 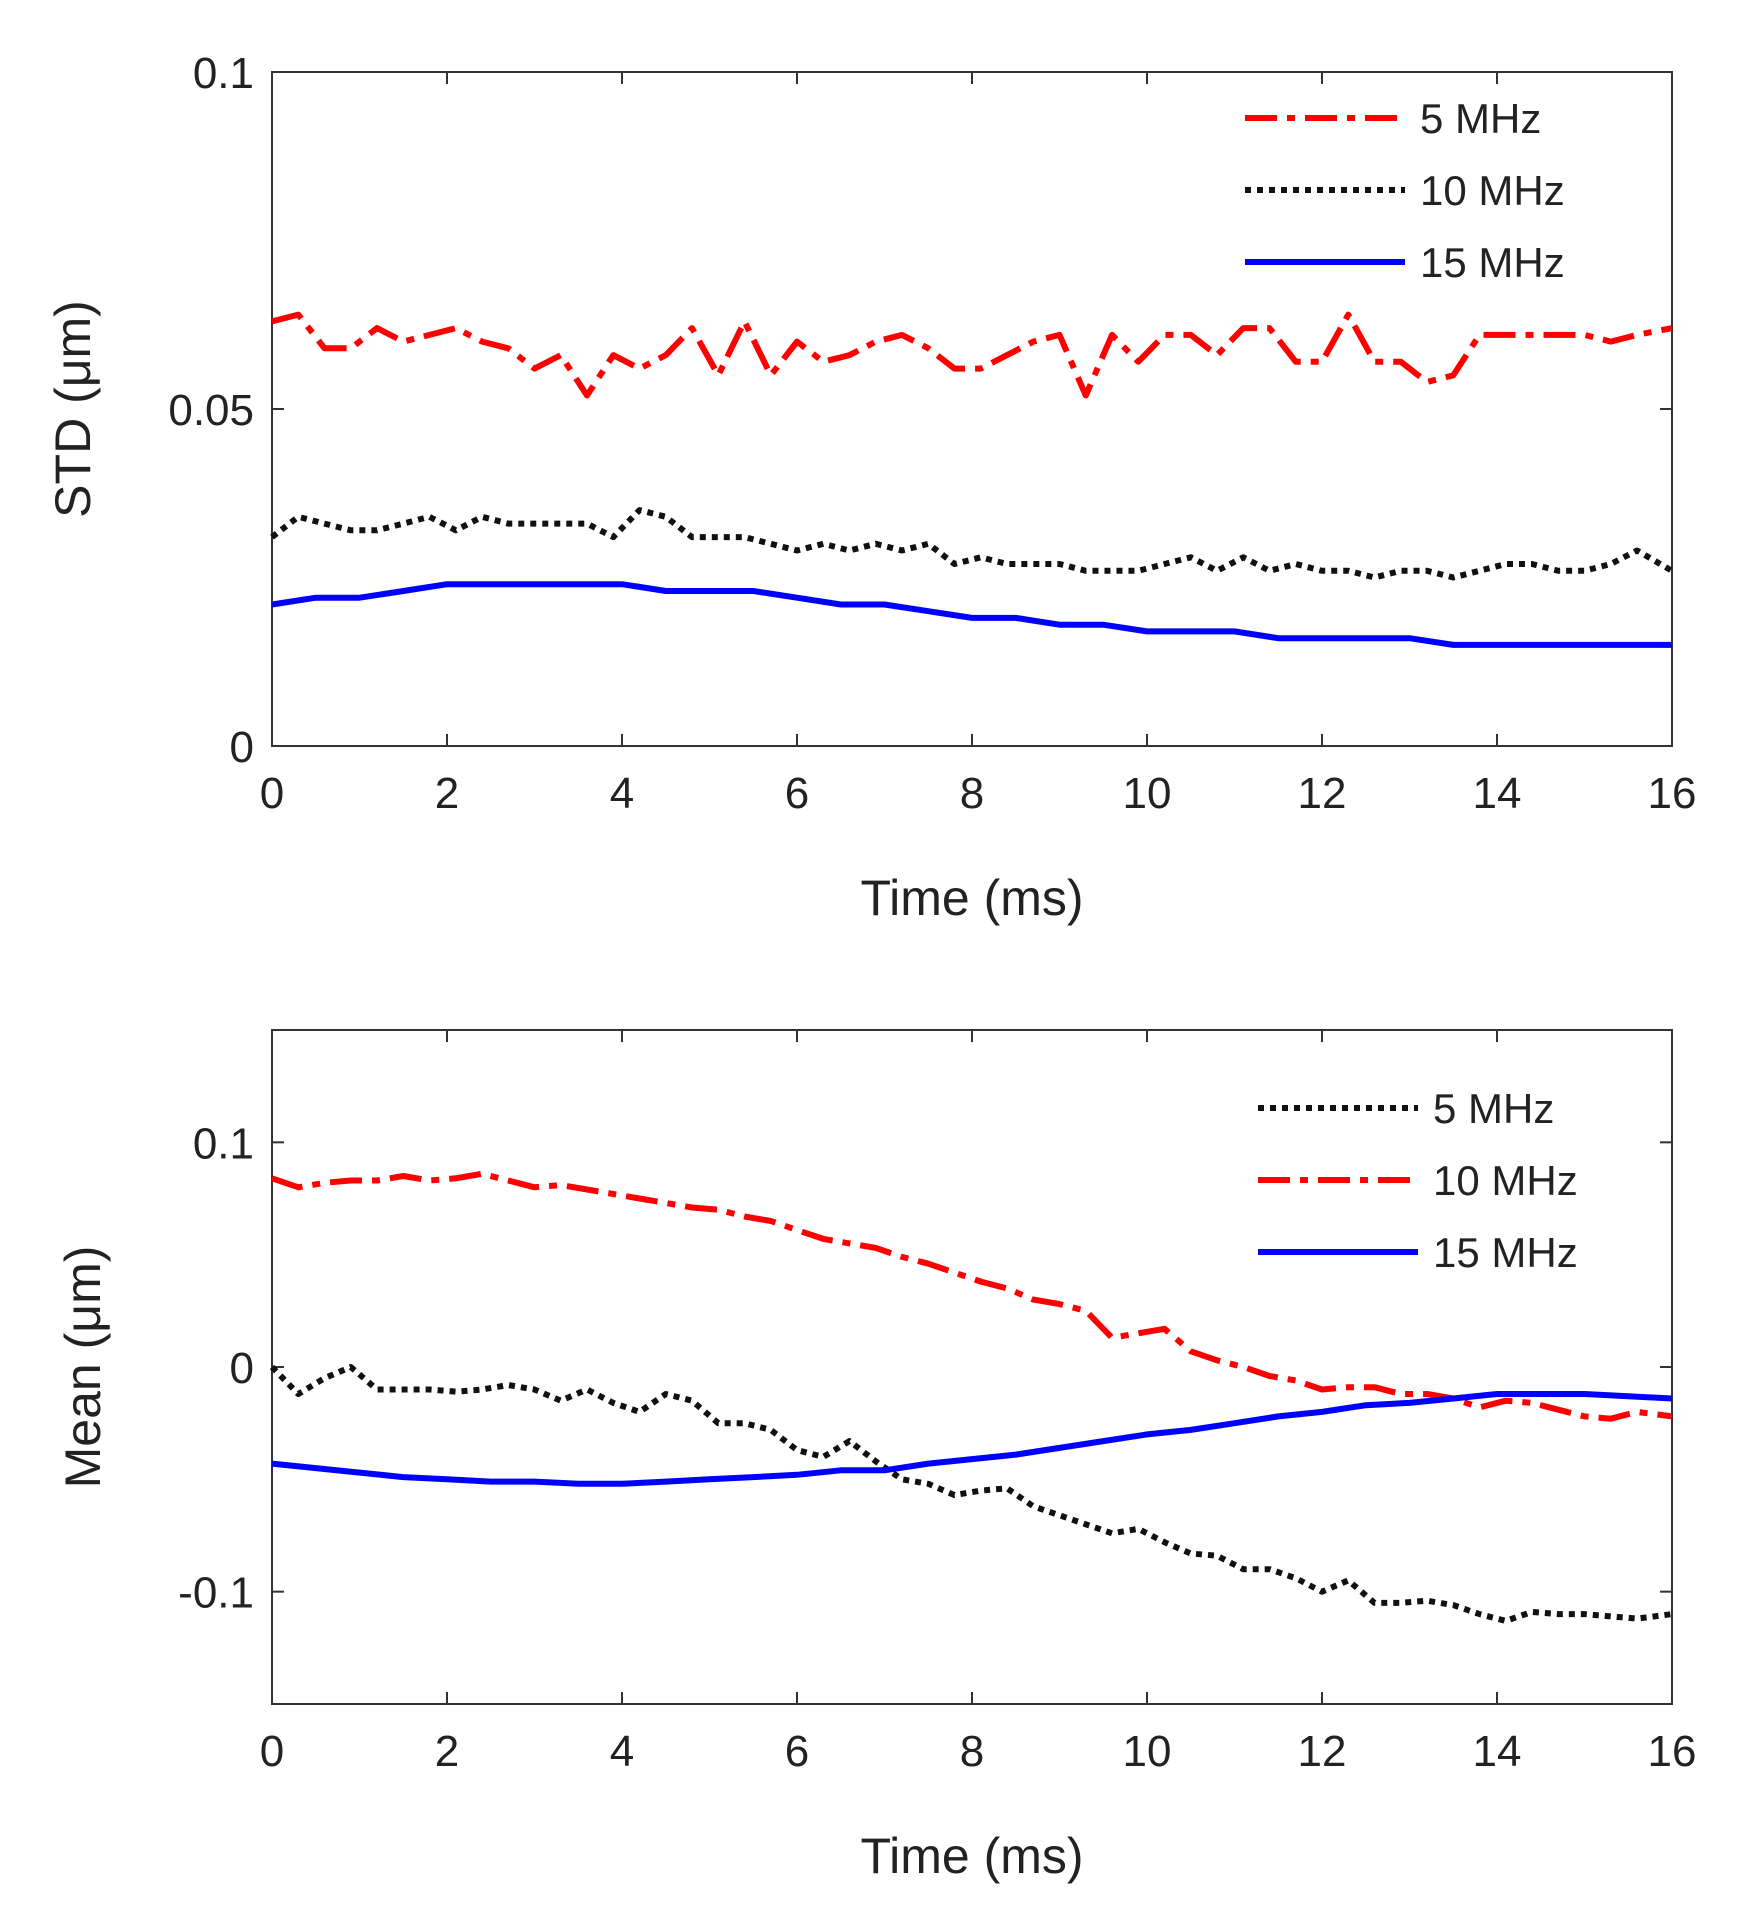 What do you see at coordinates (447, 793) in the screenshot?
I see `std-x-tick-label: 2` at bounding box center [447, 793].